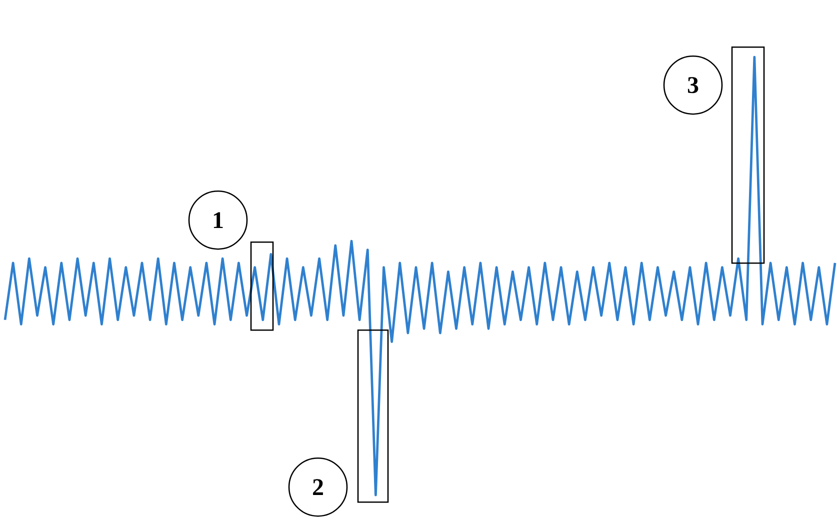 This screenshot has width=837, height=532. I want to click on annotation: 1, so click(218, 220).